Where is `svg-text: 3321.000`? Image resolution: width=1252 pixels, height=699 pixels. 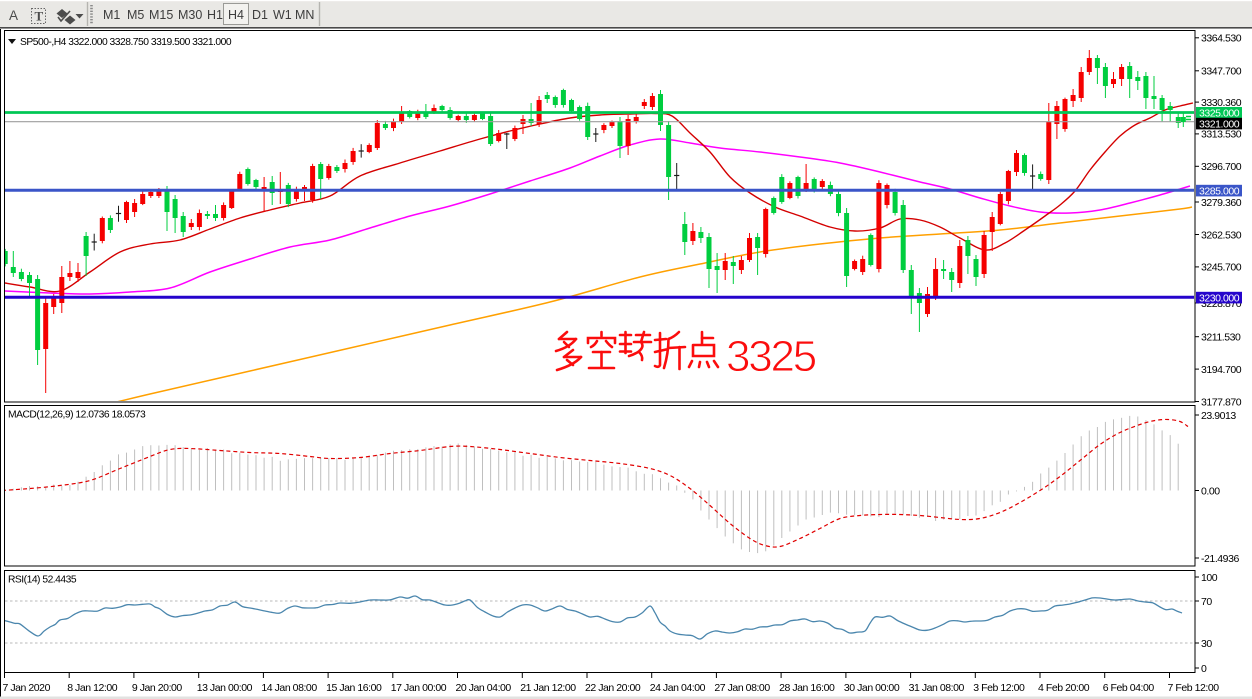
svg-text: 3321.000 is located at coordinates (1219, 124).